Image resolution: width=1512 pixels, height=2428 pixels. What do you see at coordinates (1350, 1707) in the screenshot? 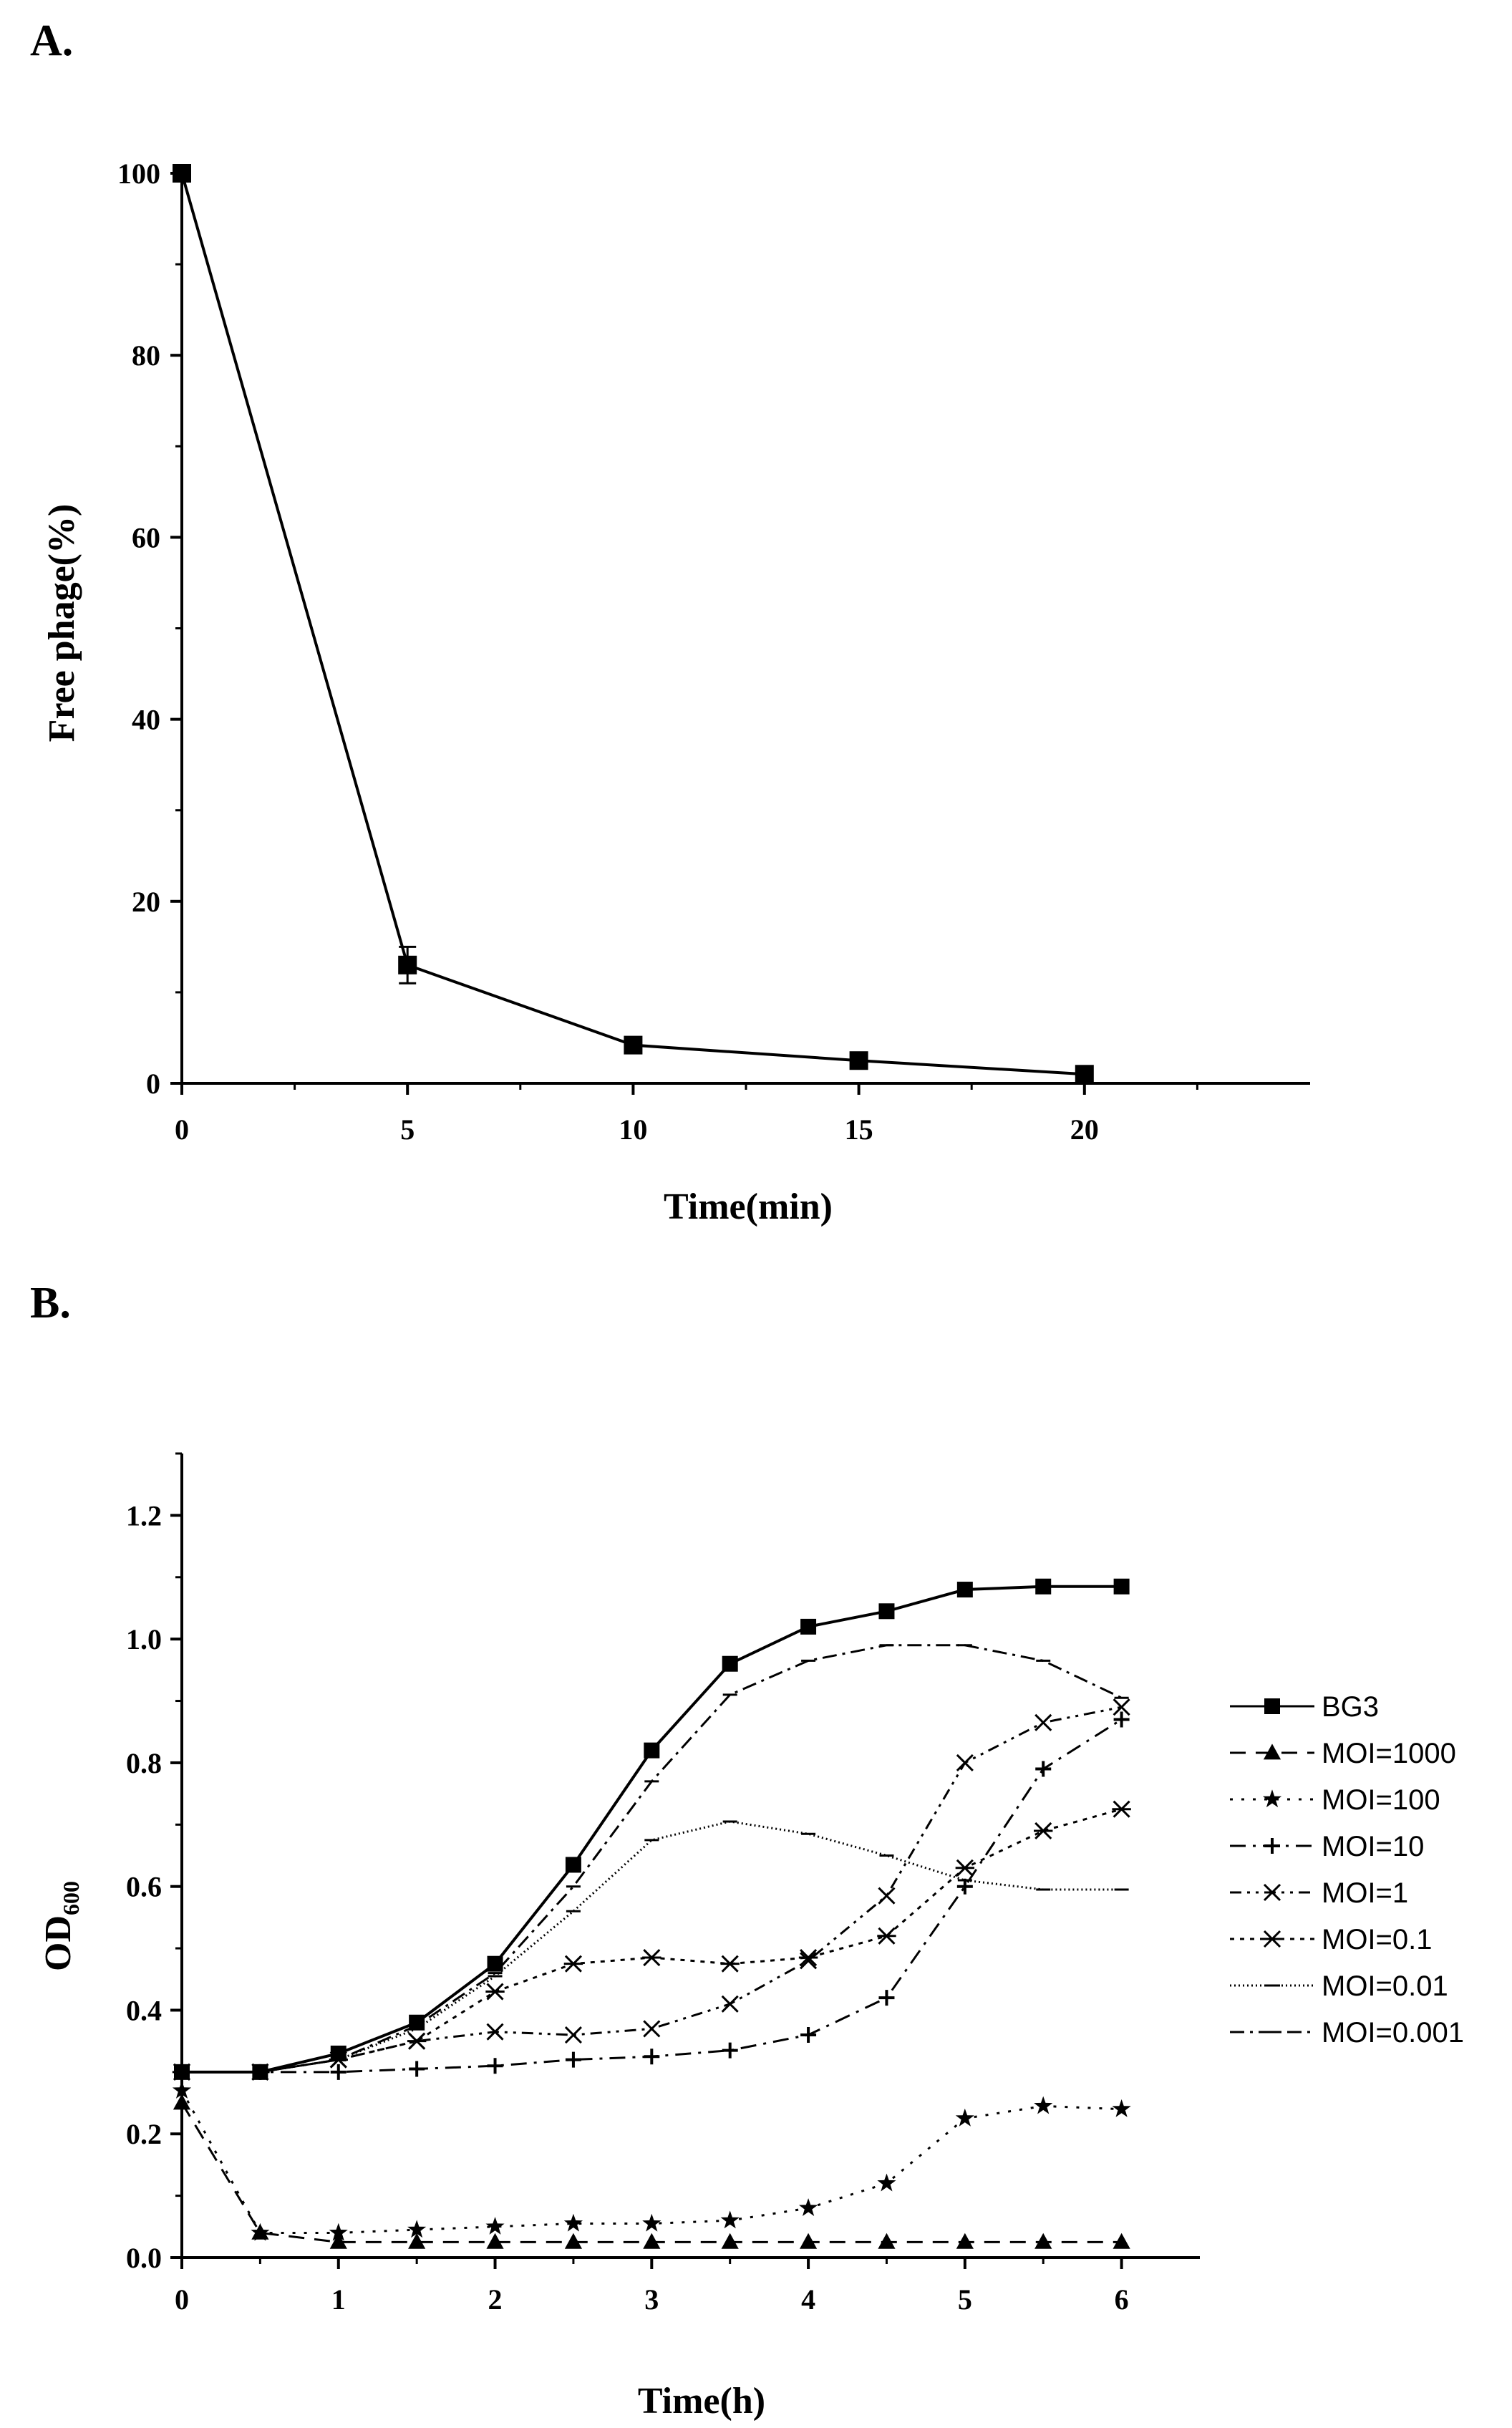
I see `chart-b-legend-label: BG3` at bounding box center [1350, 1707].